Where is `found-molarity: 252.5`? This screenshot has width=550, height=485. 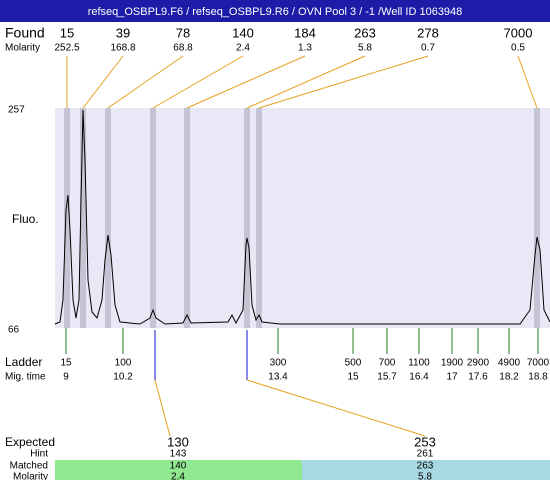
found-molarity: 252.5 is located at coordinates (66, 48).